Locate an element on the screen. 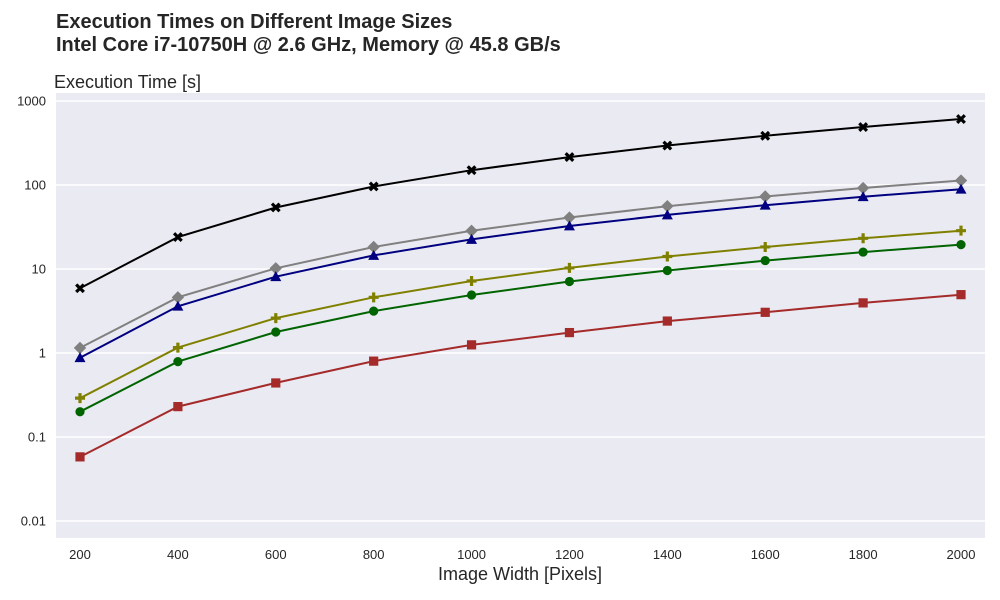 Image resolution: width=1000 pixels, height=600 pixels. y-tick-label: 0.01 is located at coordinates (33, 521).